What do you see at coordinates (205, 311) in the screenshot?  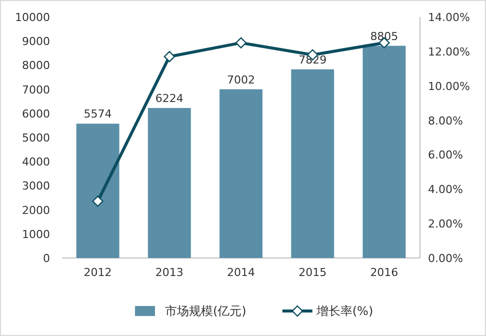 I see `legend-label: 市场规模(亿元)` at bounding box center [205, 311].